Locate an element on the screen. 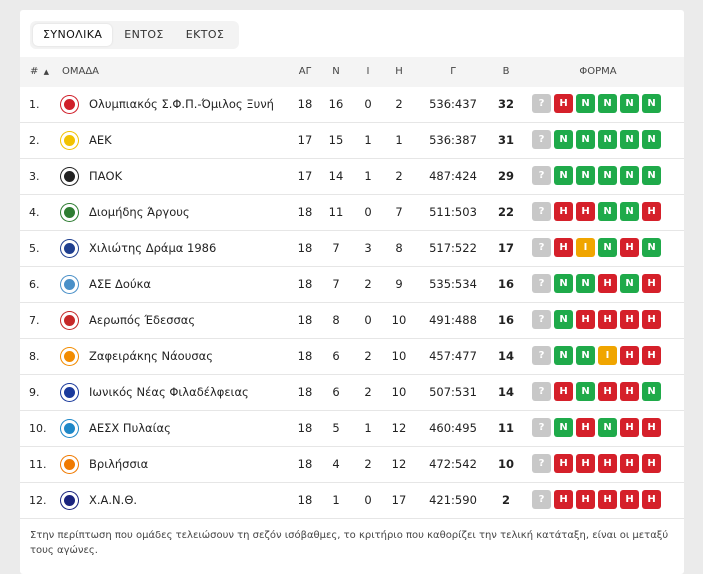 The image size is (703, 574). team-name-link: Χ.Α.Ν.Θ. is located at coordinates (113, 500).